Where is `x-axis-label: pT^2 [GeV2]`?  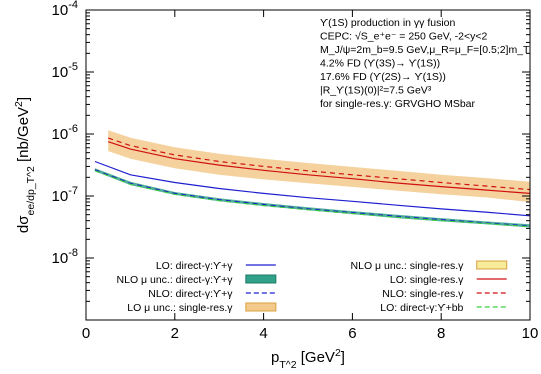
x-axis-label: pT^2 [GeV2] is located at coordinates (308, 359).